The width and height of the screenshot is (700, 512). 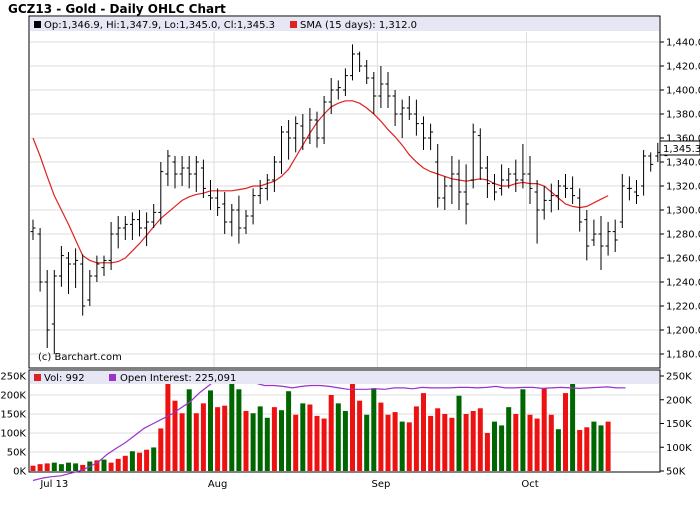 What do you see at coordinates (293, 24) in the screenshot?
I see `sma-legend-swatch` at bounding box center [293, 24].